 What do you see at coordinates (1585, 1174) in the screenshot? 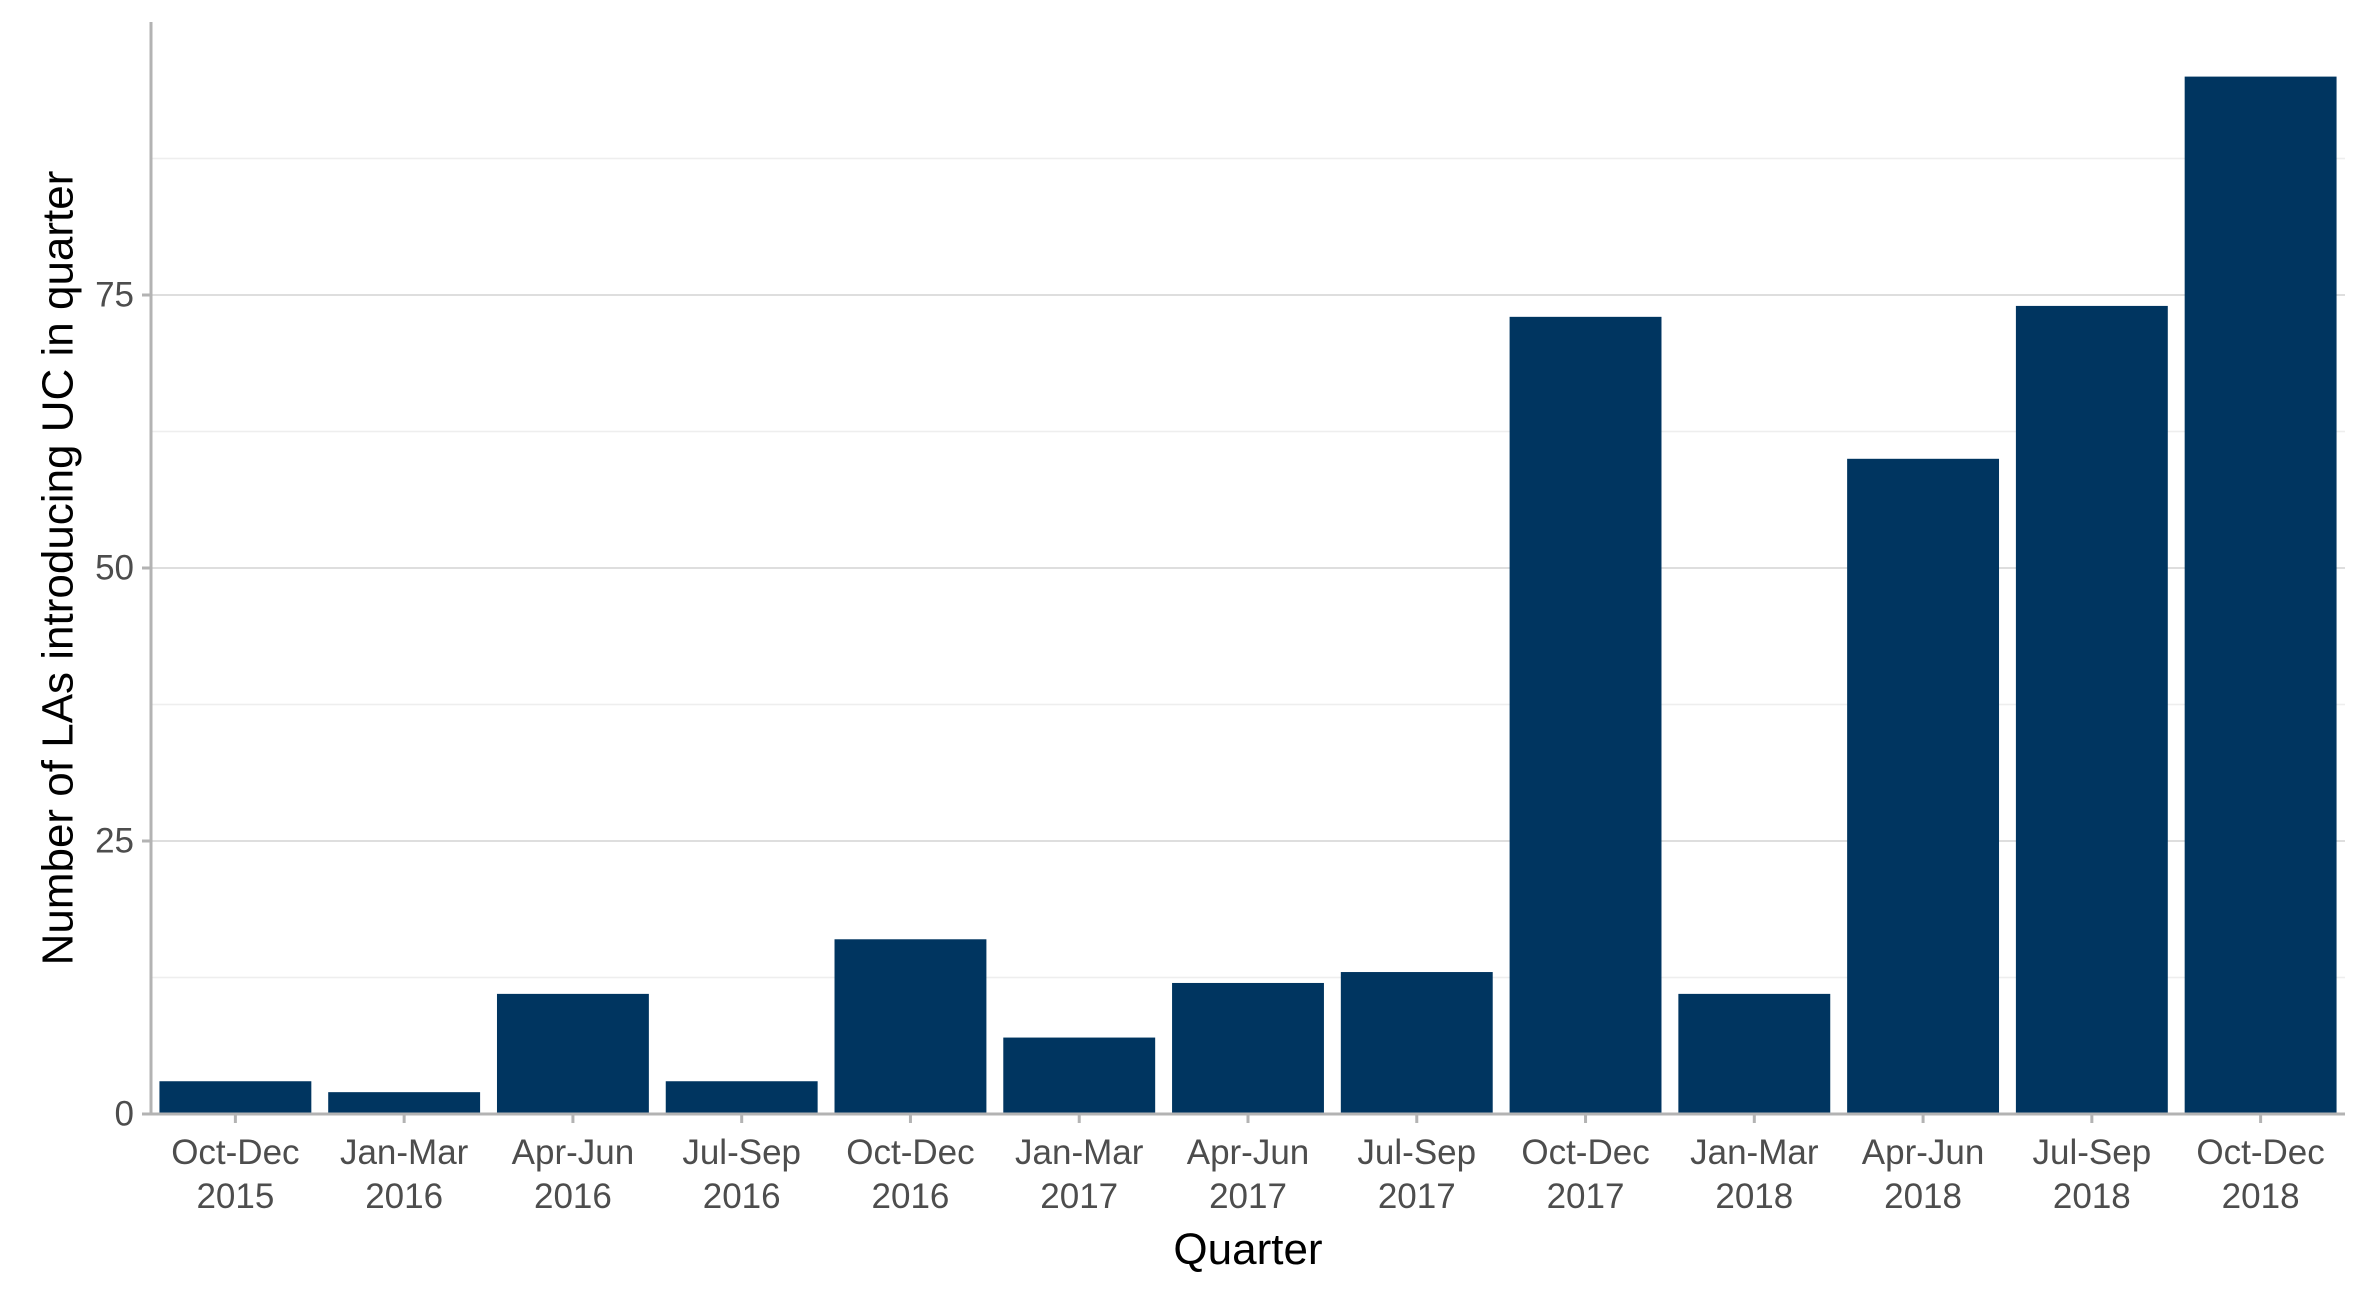
I see `x-tick-label: Oct-Dec 2017` at bounding box center [1585, 1174].